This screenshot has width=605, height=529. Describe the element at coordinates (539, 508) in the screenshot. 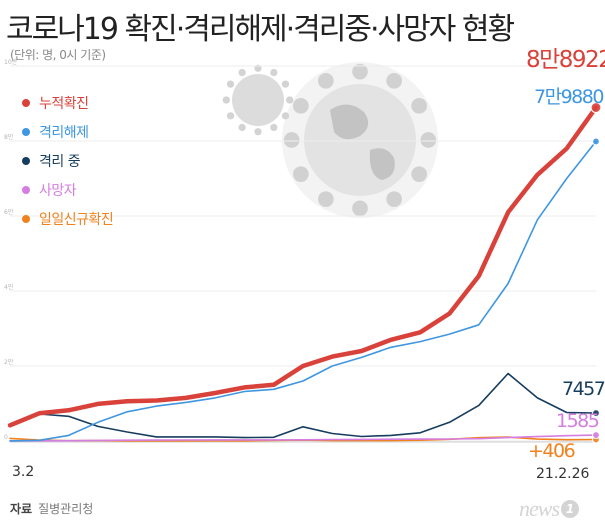

I see `logo-text: news` at that location.